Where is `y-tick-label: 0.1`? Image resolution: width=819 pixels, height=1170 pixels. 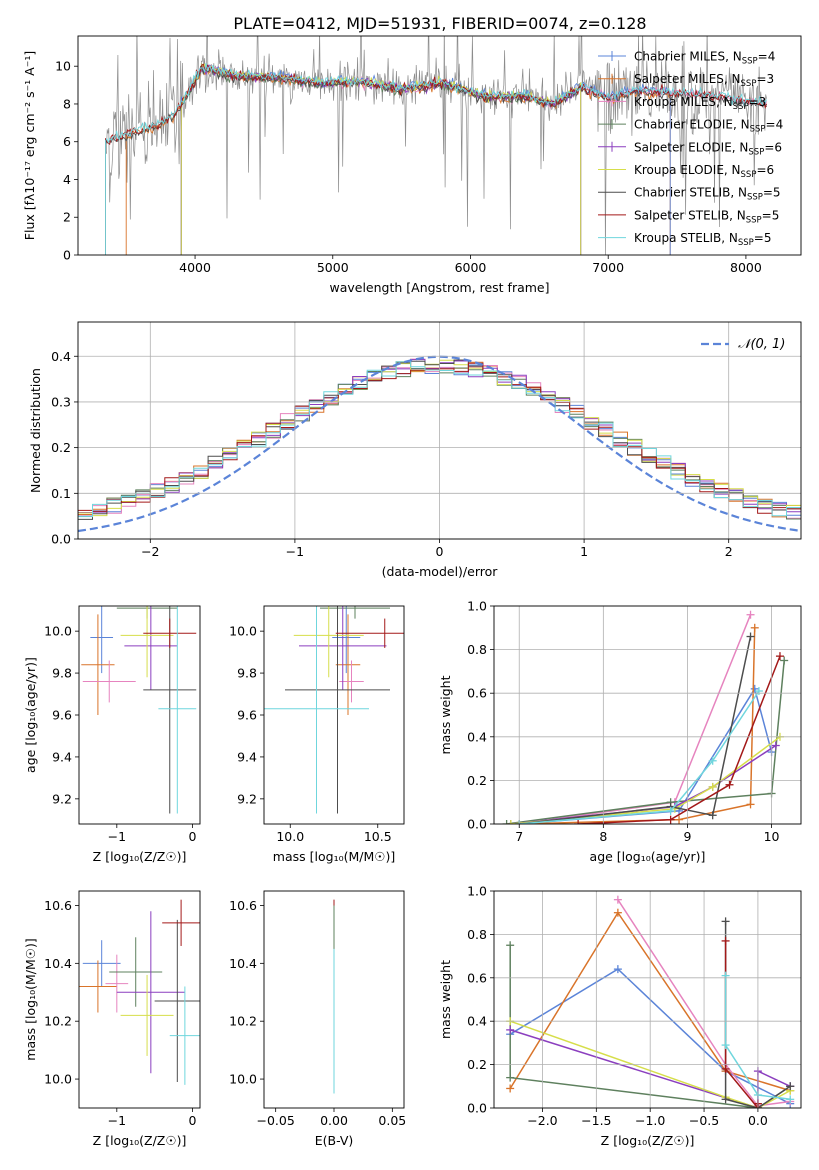 y-tick-label: 0.1 is located at coordinates (61, 493).